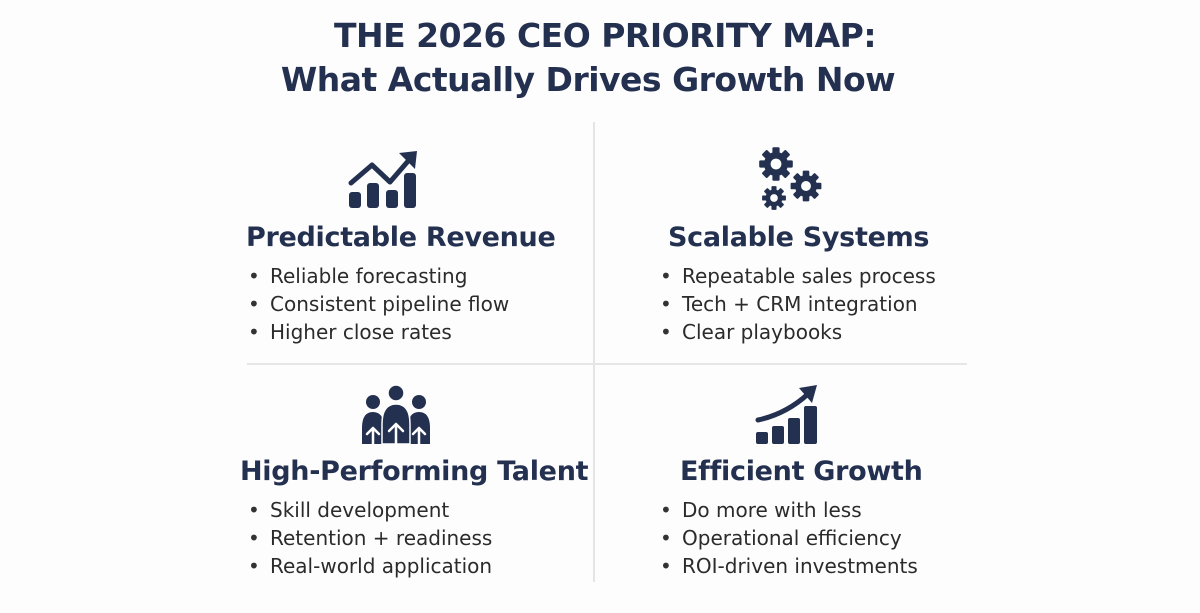 Image resolution: width=1200 pixels, height=613 pixels. What do you see at coordinates (792, 538) in the screenshot?
I see `bullet-text: Operational efficiency` at bounding box center [792, 538].